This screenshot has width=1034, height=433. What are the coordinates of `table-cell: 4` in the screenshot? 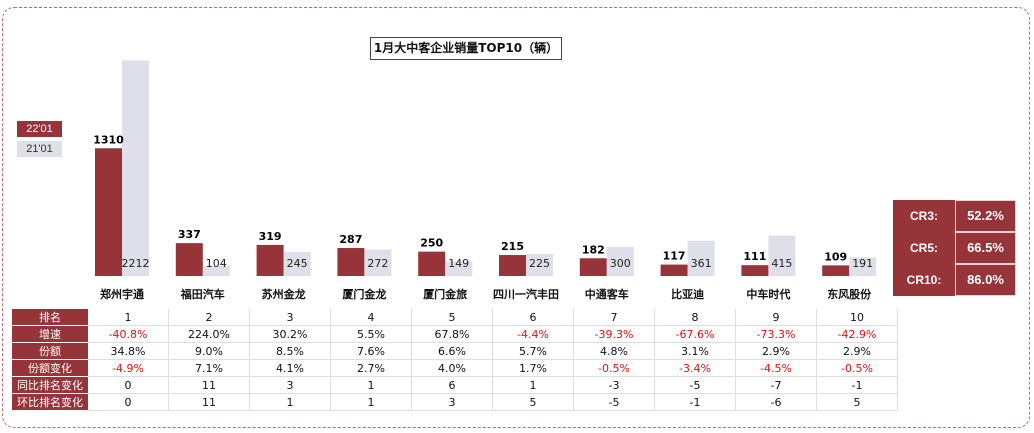 It's located at (371, 317).